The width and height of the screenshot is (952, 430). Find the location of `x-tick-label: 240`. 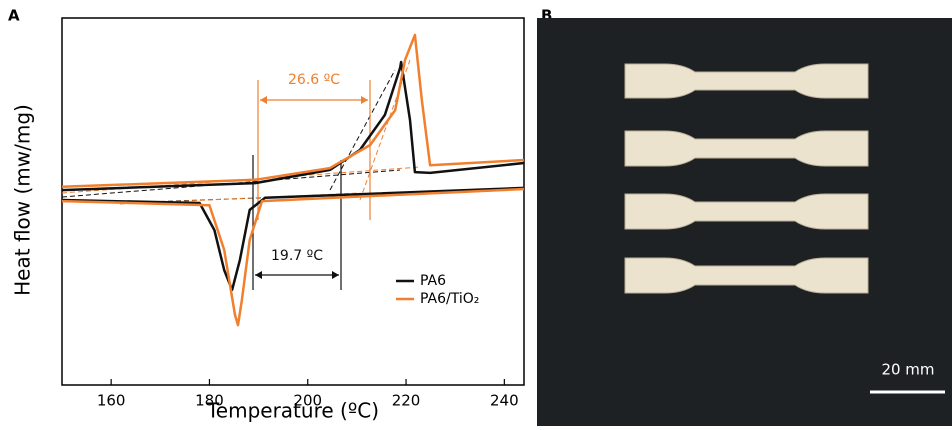

x-tick-label: 240 is located at coordinates (504, 401).